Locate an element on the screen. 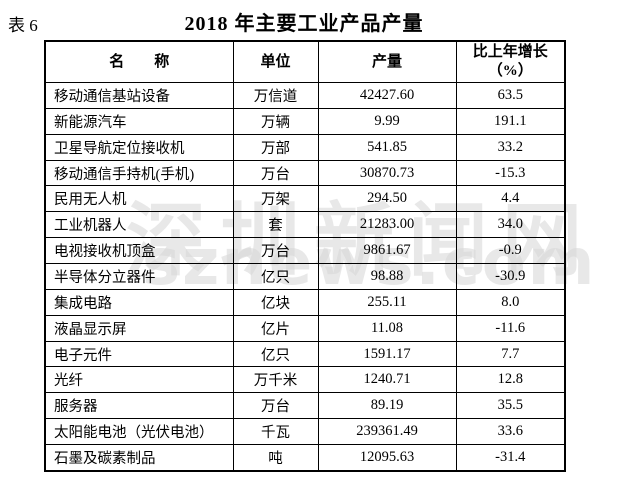 Image resolution: width=627 pixels, height=494 pixels. cell-name: 移动通信基站设备 is located at coordinates (139, 95).